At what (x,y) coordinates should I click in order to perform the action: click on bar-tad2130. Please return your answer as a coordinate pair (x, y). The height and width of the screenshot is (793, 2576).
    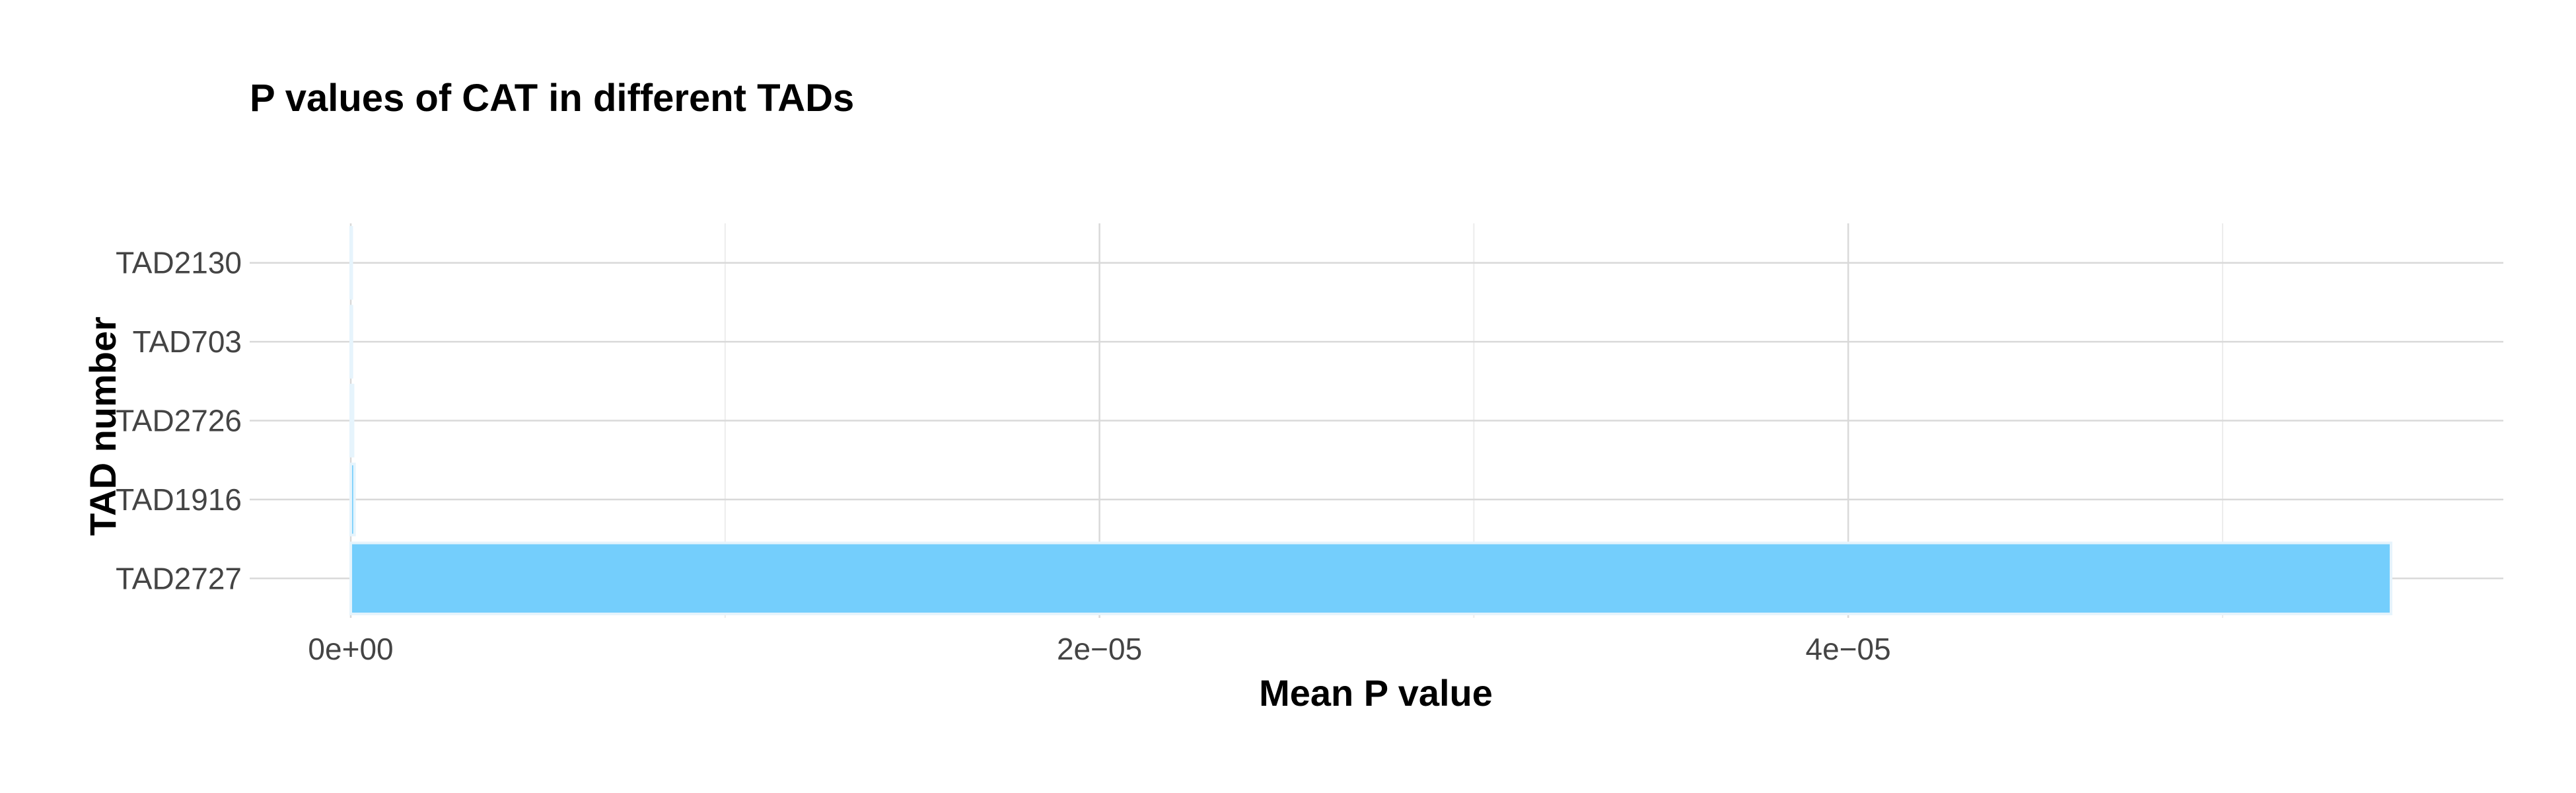
    Looking at the image, I should click on (351, 263).